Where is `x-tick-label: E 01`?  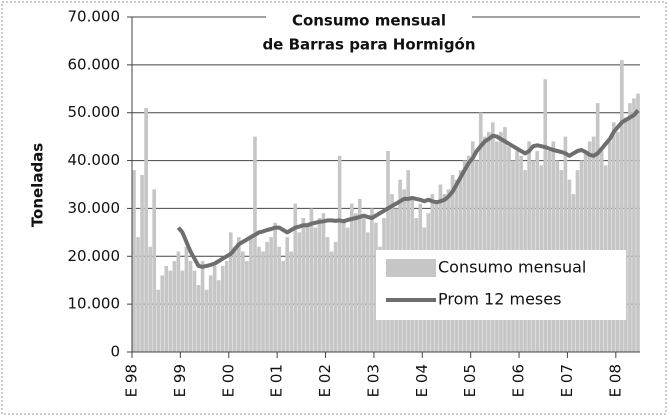
x-tick-label: E 01 is located at coordinates (277, 380).